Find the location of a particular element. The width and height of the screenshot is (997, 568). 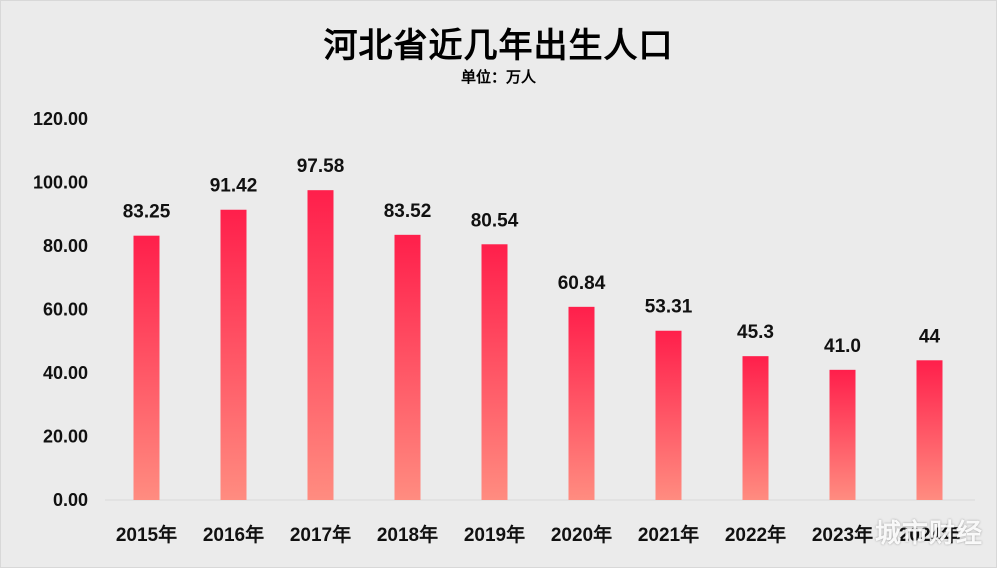

y-tick-label: 60.00 is located at coordinates (65, 310).